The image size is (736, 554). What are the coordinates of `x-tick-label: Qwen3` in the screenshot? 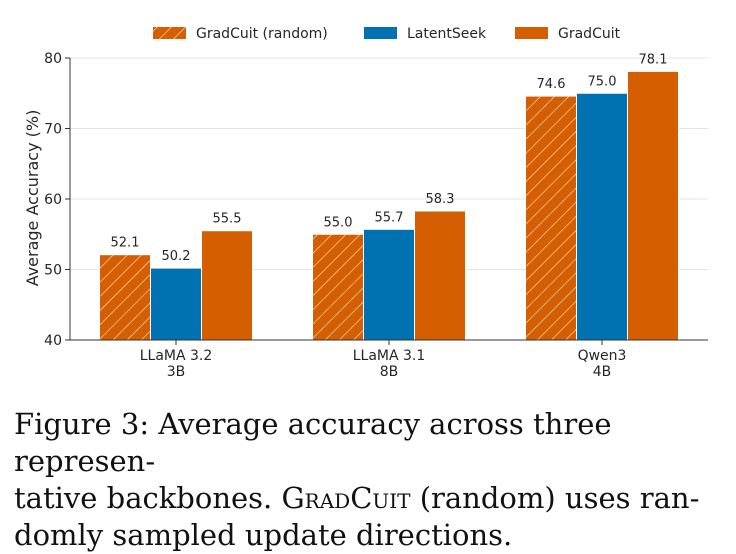 It's located at (602, 356).